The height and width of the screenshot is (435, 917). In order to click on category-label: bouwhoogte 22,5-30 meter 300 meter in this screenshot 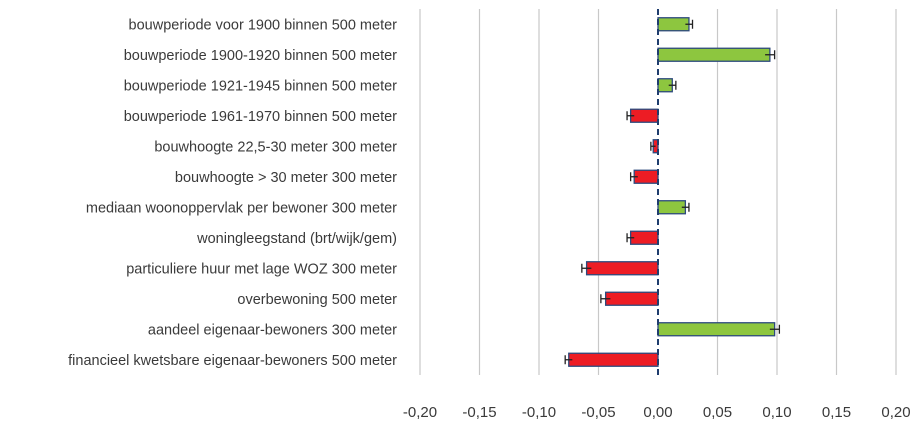, I will do `click(275, 147)`.